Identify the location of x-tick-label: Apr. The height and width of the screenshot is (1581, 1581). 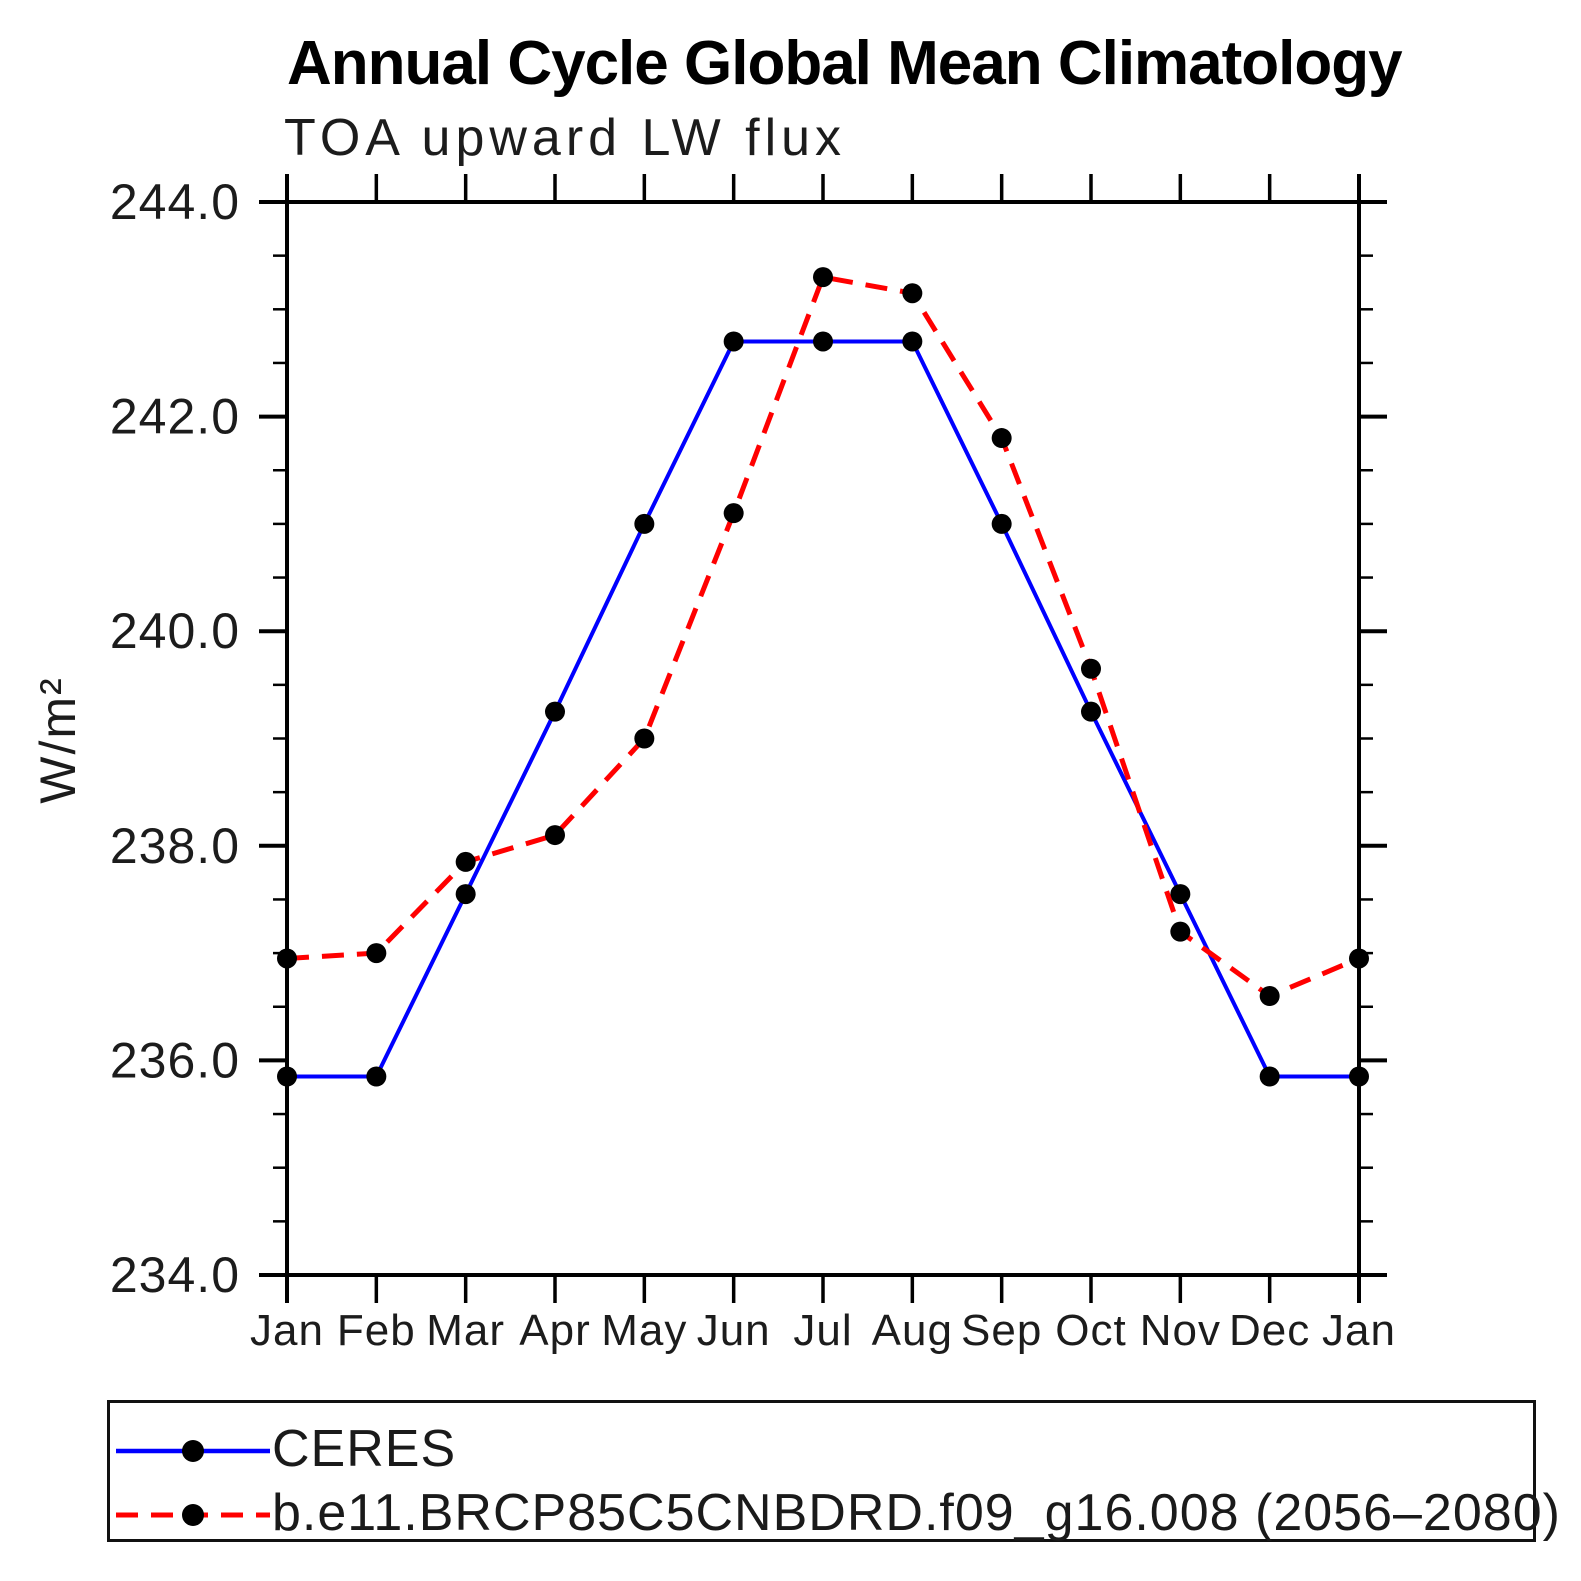
(554, 1330).